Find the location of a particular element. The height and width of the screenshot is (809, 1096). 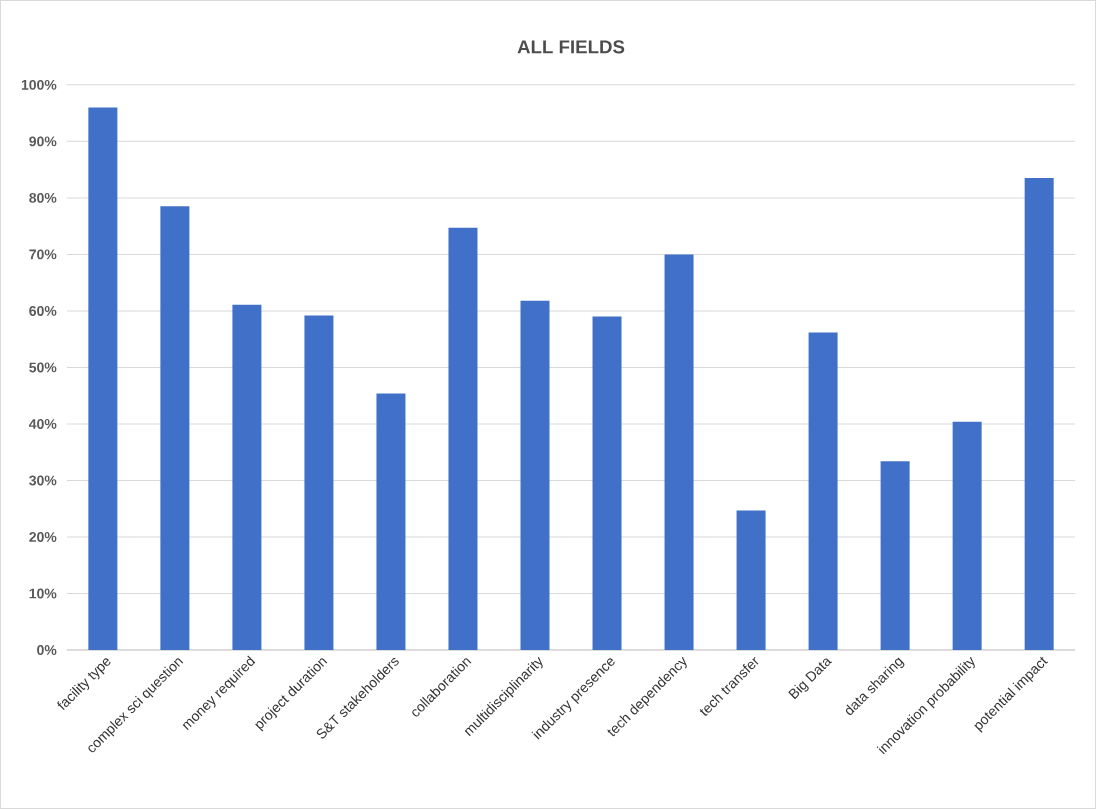

y-tick-label: 40% is located at coordinates (42, 424).